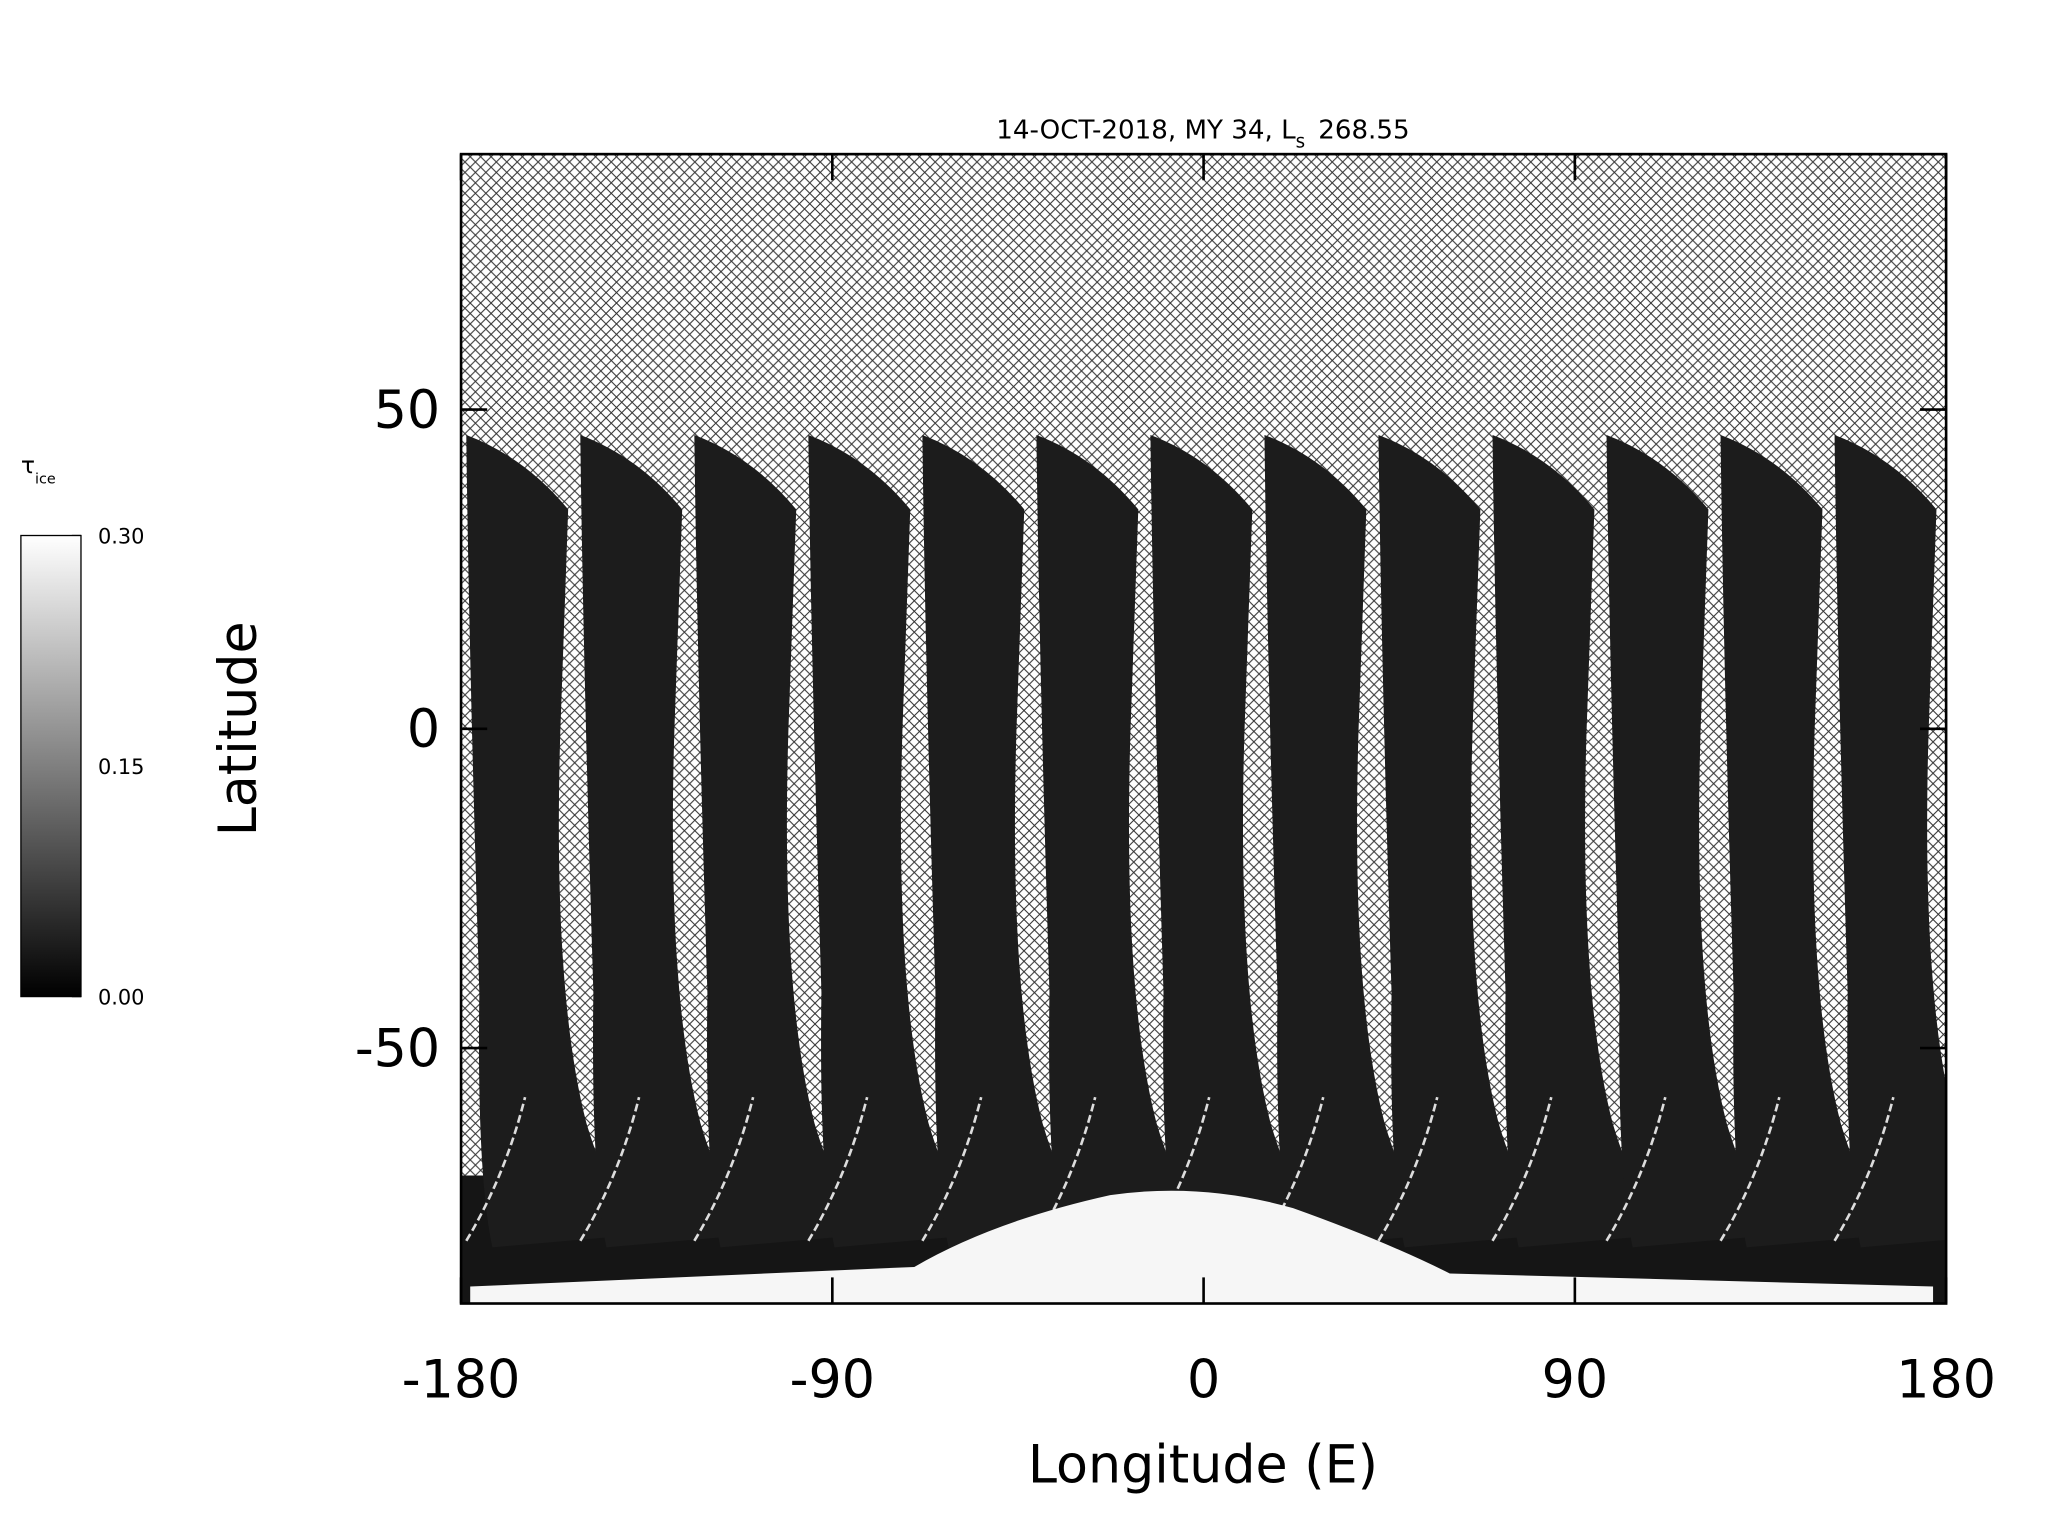 Image resolution: width=2048 pixels, height=1536 pixels. I want to click on polar-ice, so click(1202, 1247).